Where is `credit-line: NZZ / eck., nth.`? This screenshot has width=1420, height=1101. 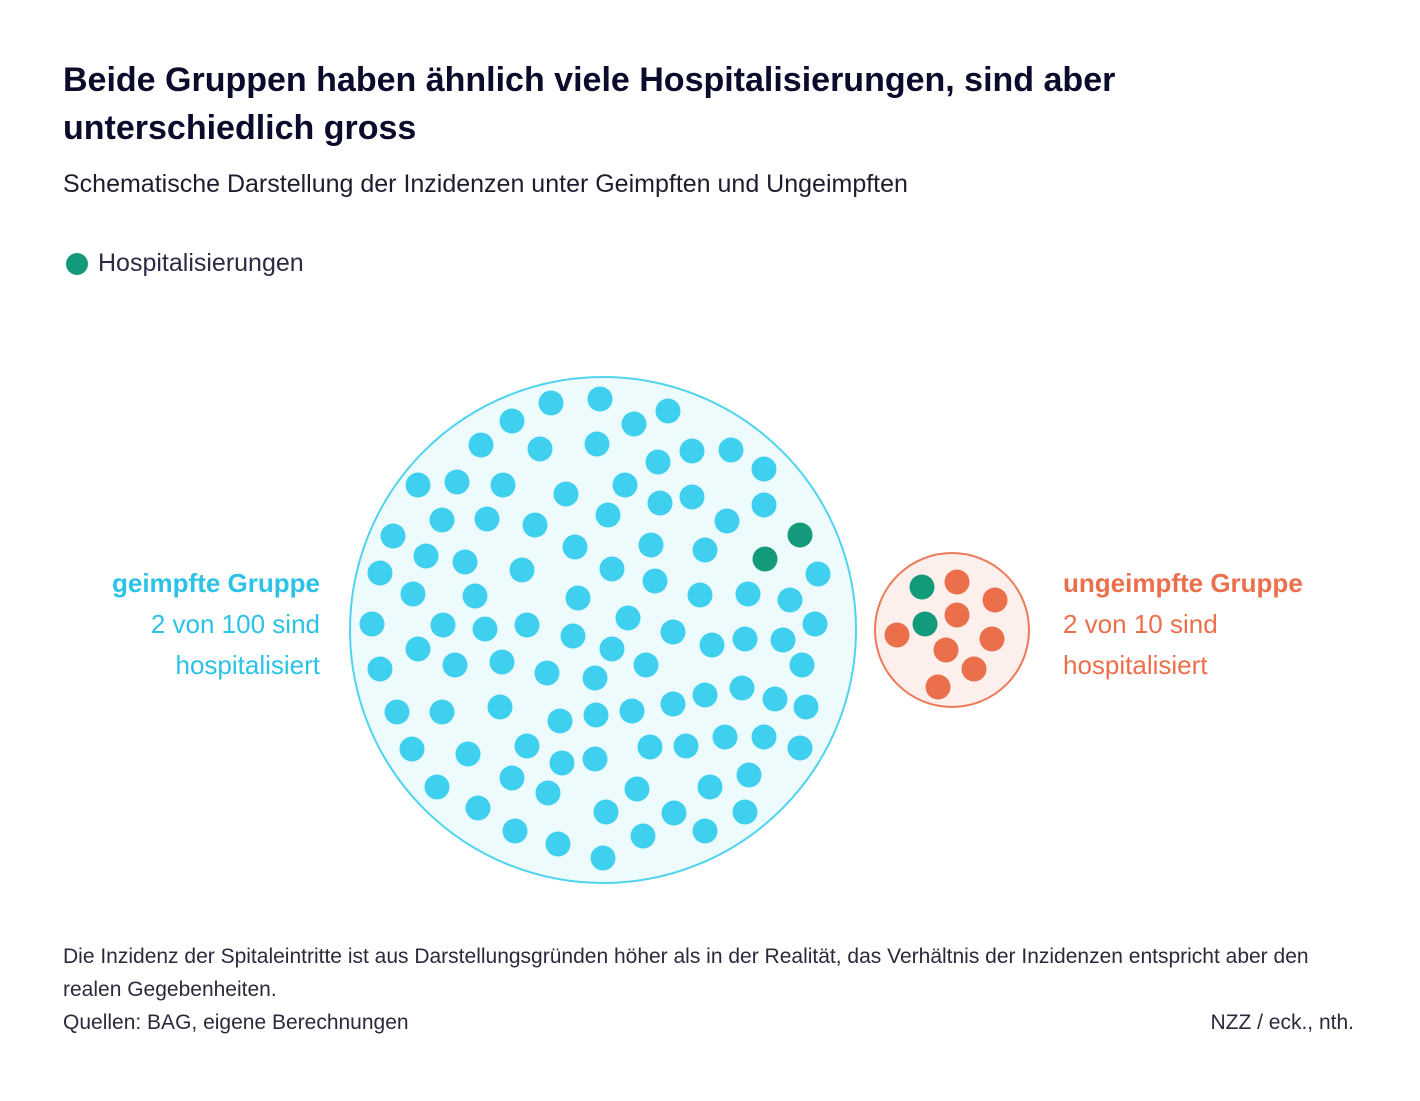
credit-line: NZZ / eck., nth. is located at coordinates (1282, 1022).